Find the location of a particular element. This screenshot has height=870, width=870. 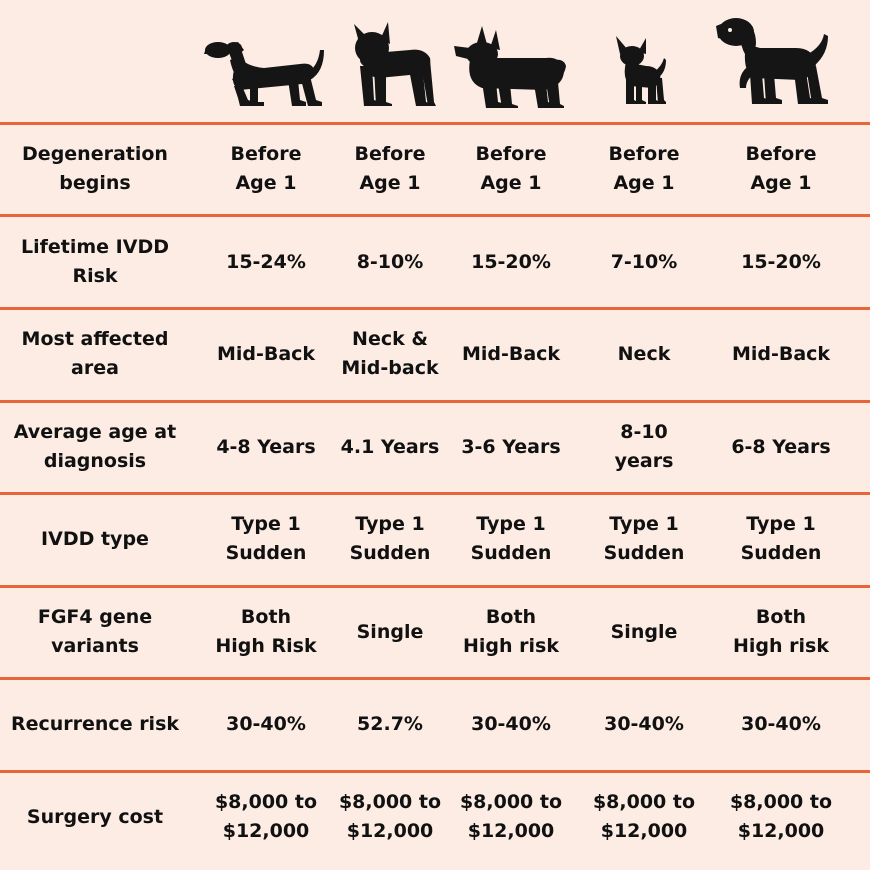

cell-french-bulldog: Type 1 Sudden is located at coordinates (390, 538).